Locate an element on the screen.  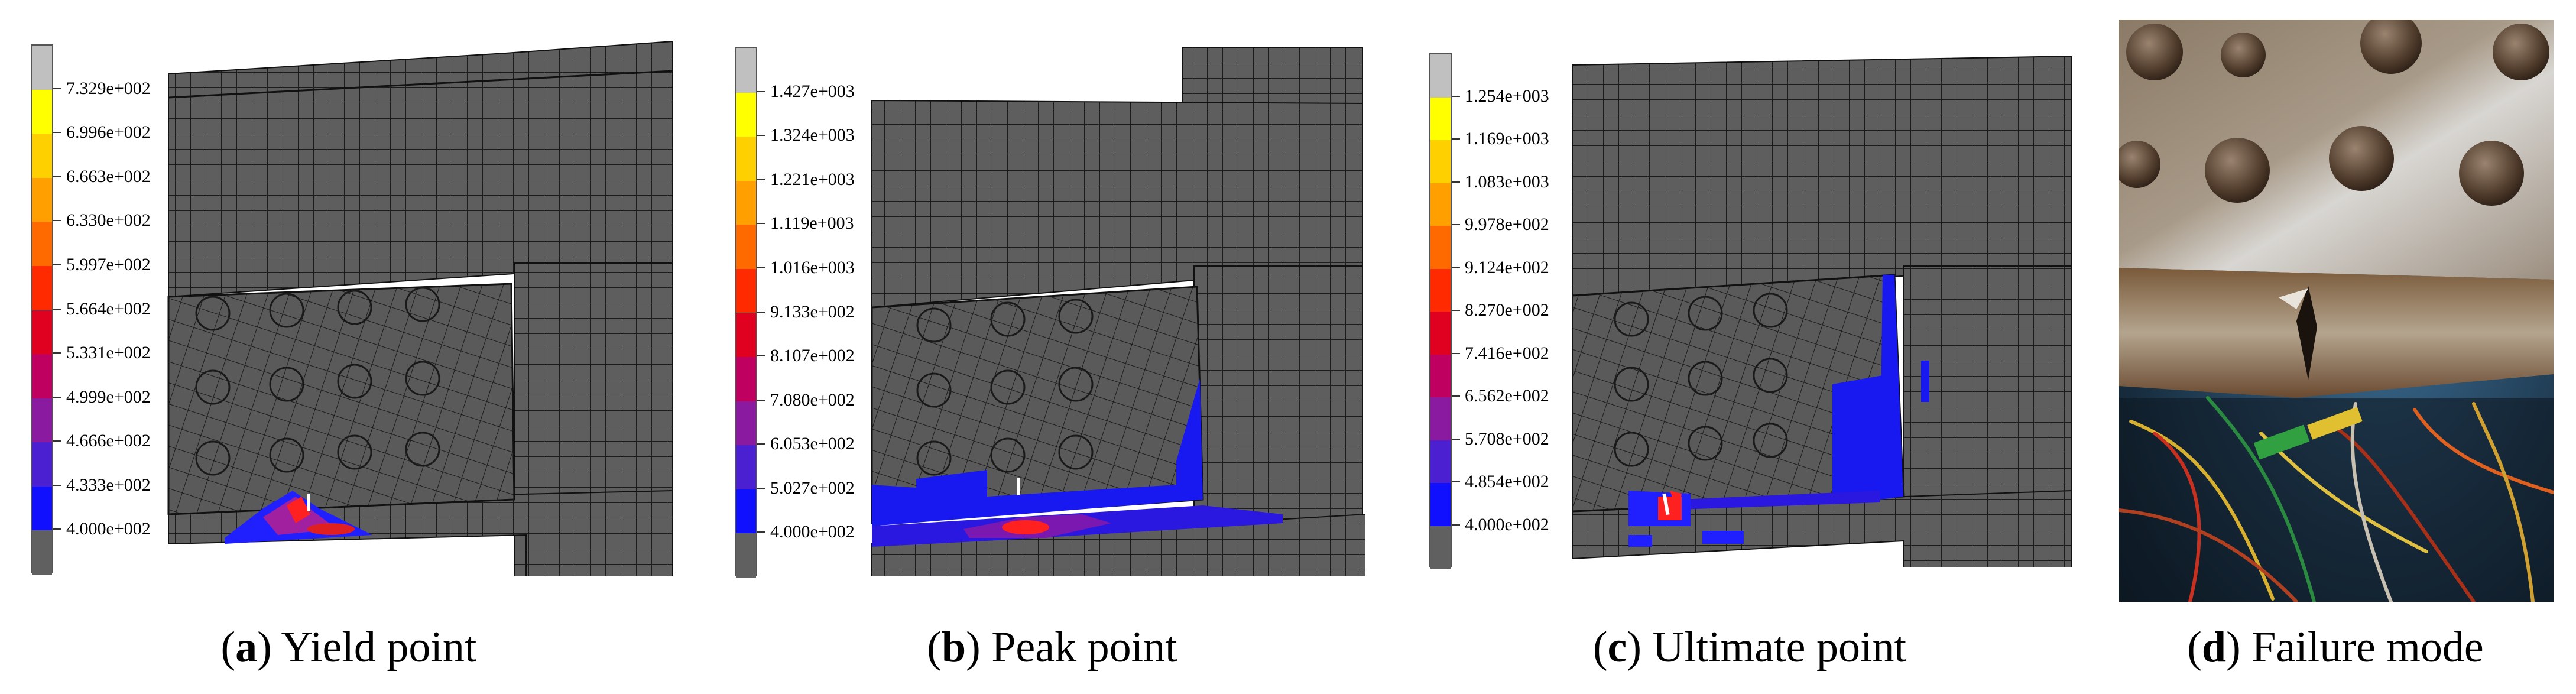
legend-colorbar-c is located at coordinates (1440, 311).